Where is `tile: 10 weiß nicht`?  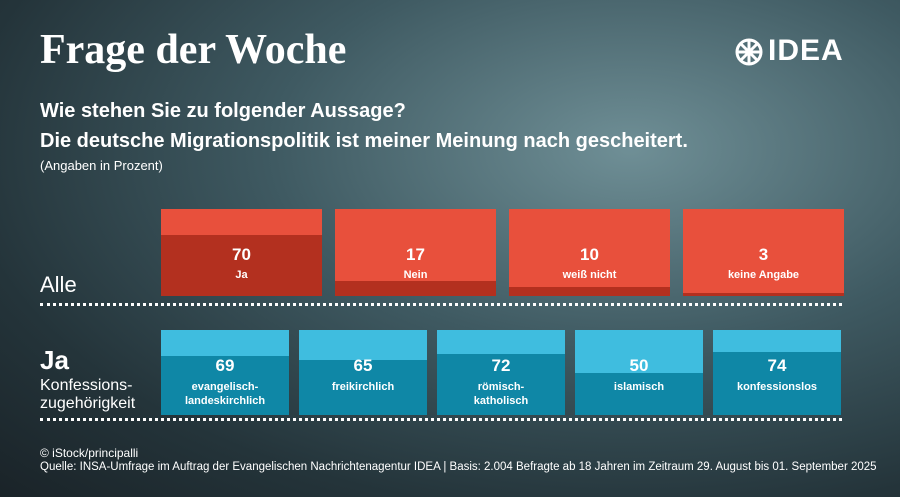 tile: 10 weiß nicht is located at coordinates (589, 252).